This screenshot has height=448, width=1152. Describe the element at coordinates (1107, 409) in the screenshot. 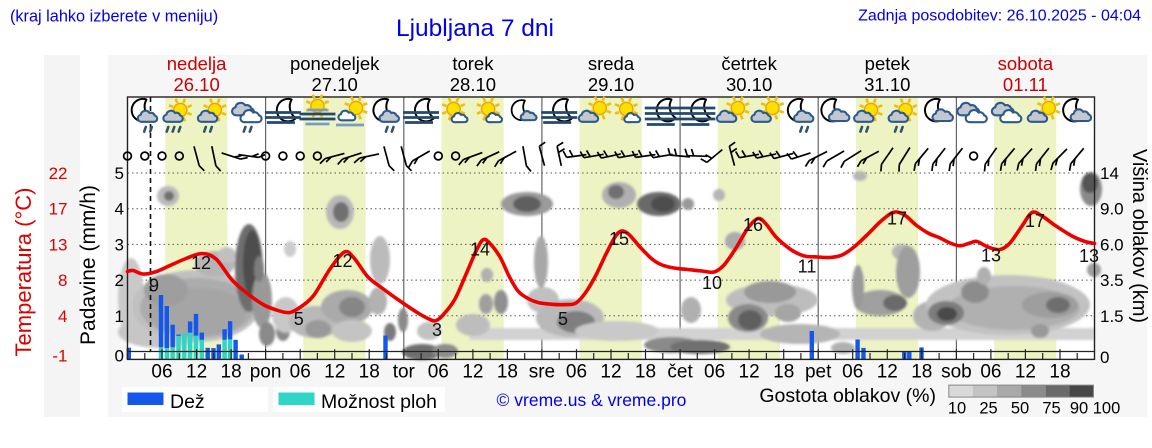

I see `svg-text: 100` at that location.